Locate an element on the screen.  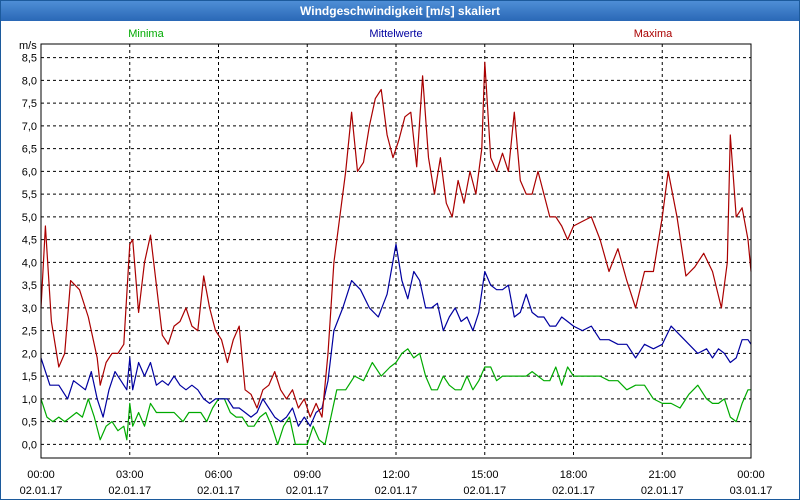
x-tick-time-label: 09:00 is located at coordinates (307, 475).